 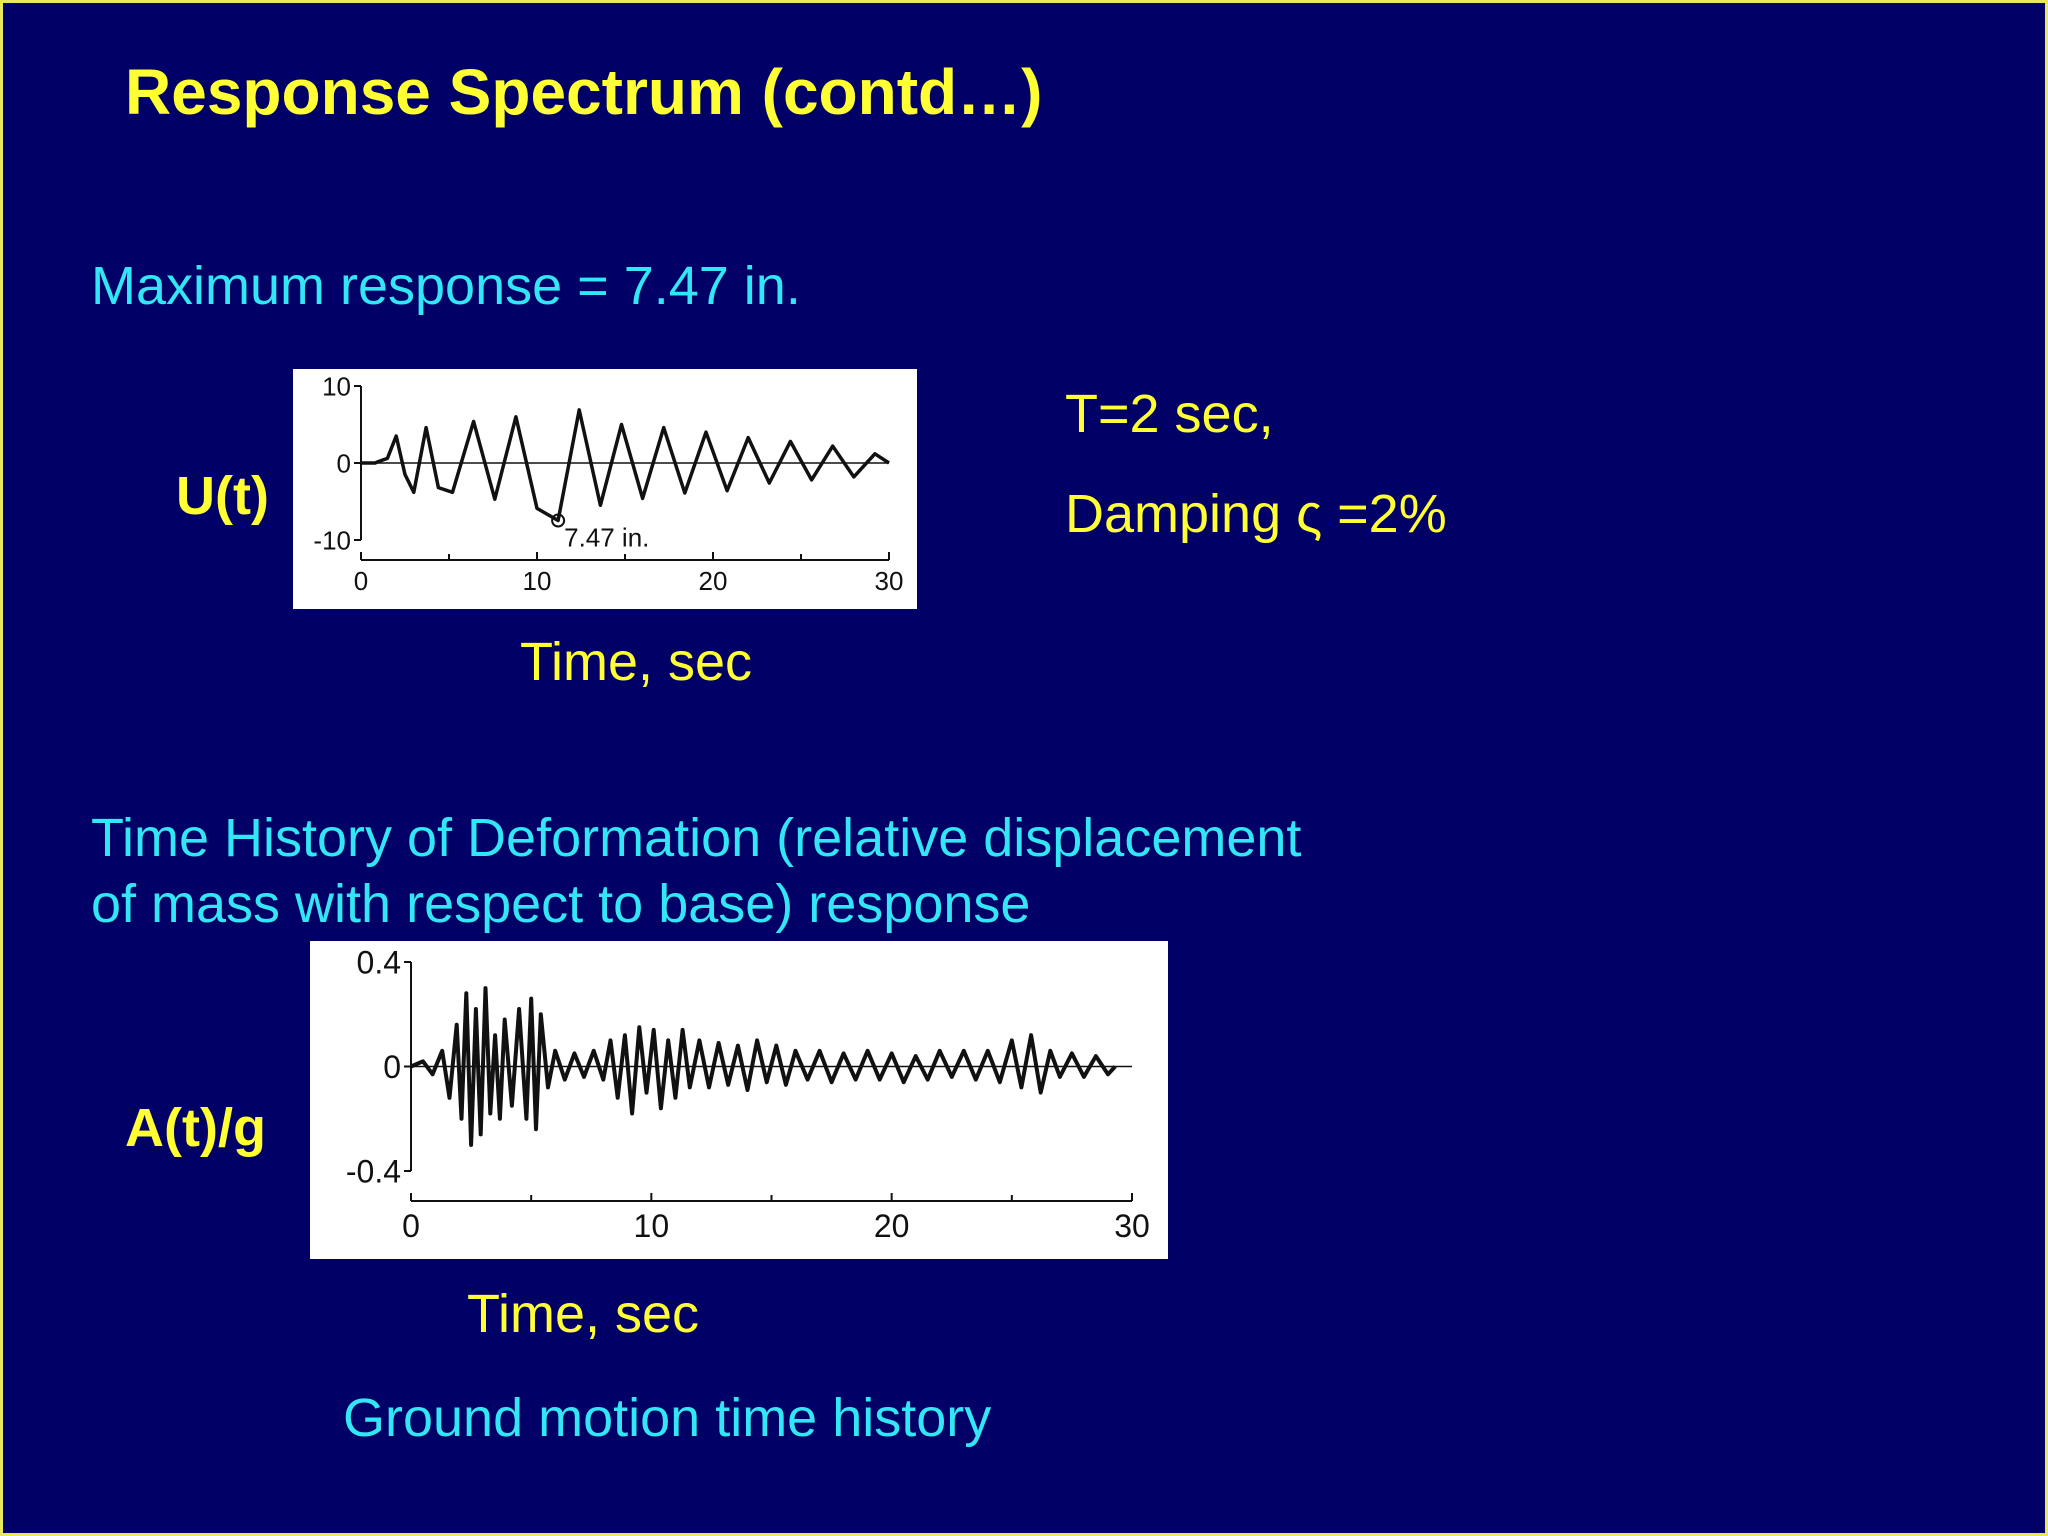 What do you see at coordinates (222, 496) in the screenshot?
I see `chart1-ylabel: U(t)` at bounding box center [222, 496].